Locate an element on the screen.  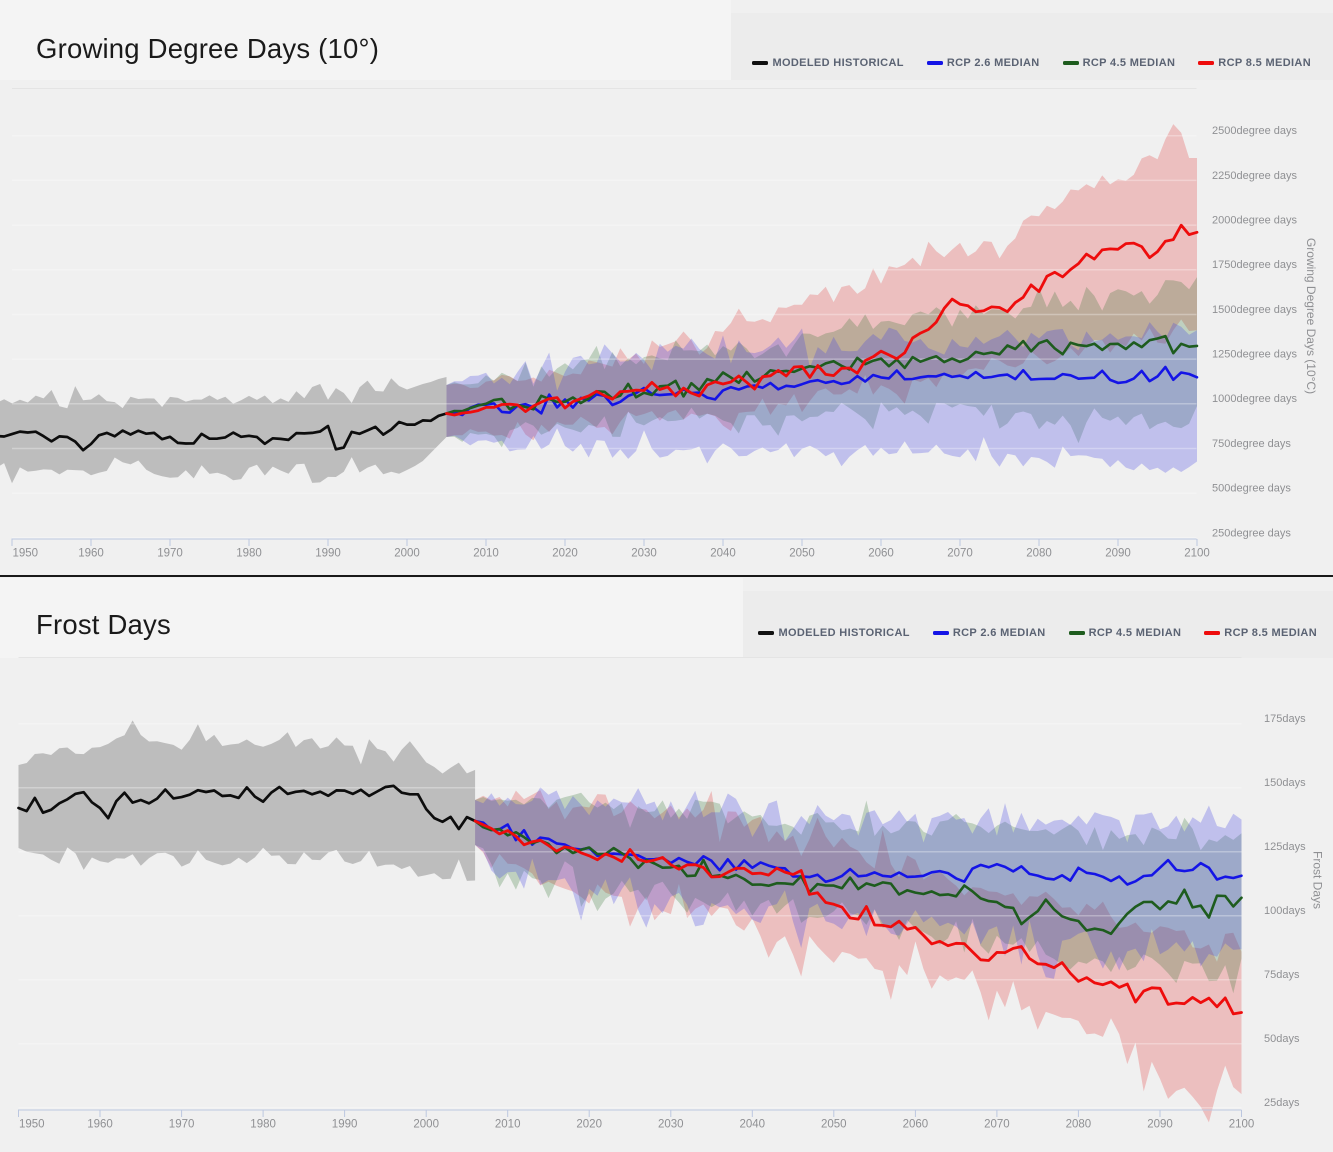
svg-text: 50days is located at coordinates (1282, 1039).